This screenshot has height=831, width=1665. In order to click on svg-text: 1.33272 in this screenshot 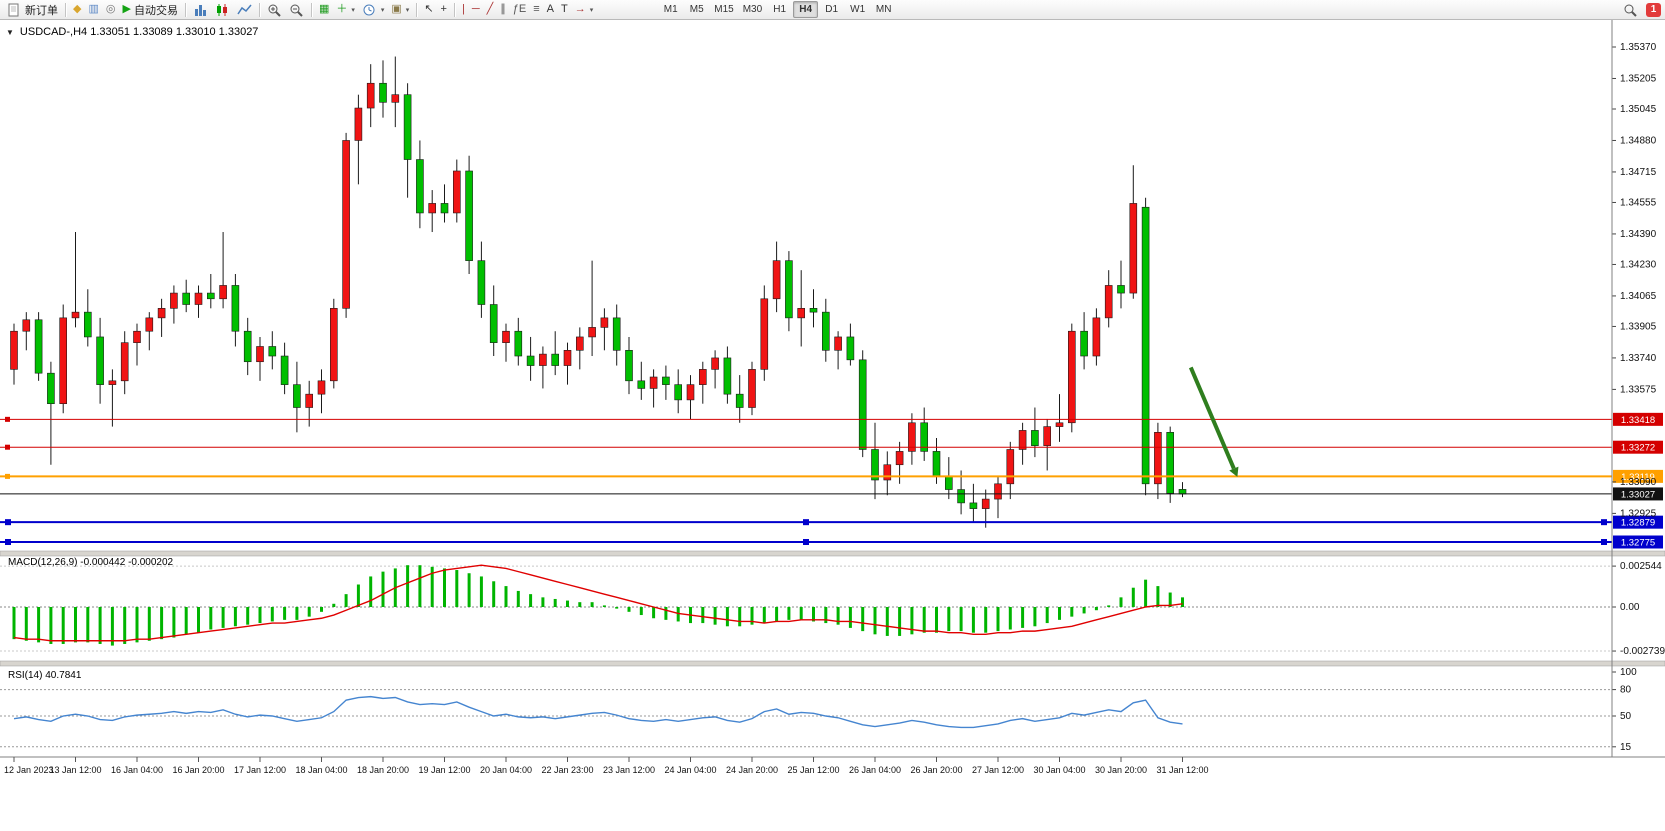, I will do `click(1638, 448)`.